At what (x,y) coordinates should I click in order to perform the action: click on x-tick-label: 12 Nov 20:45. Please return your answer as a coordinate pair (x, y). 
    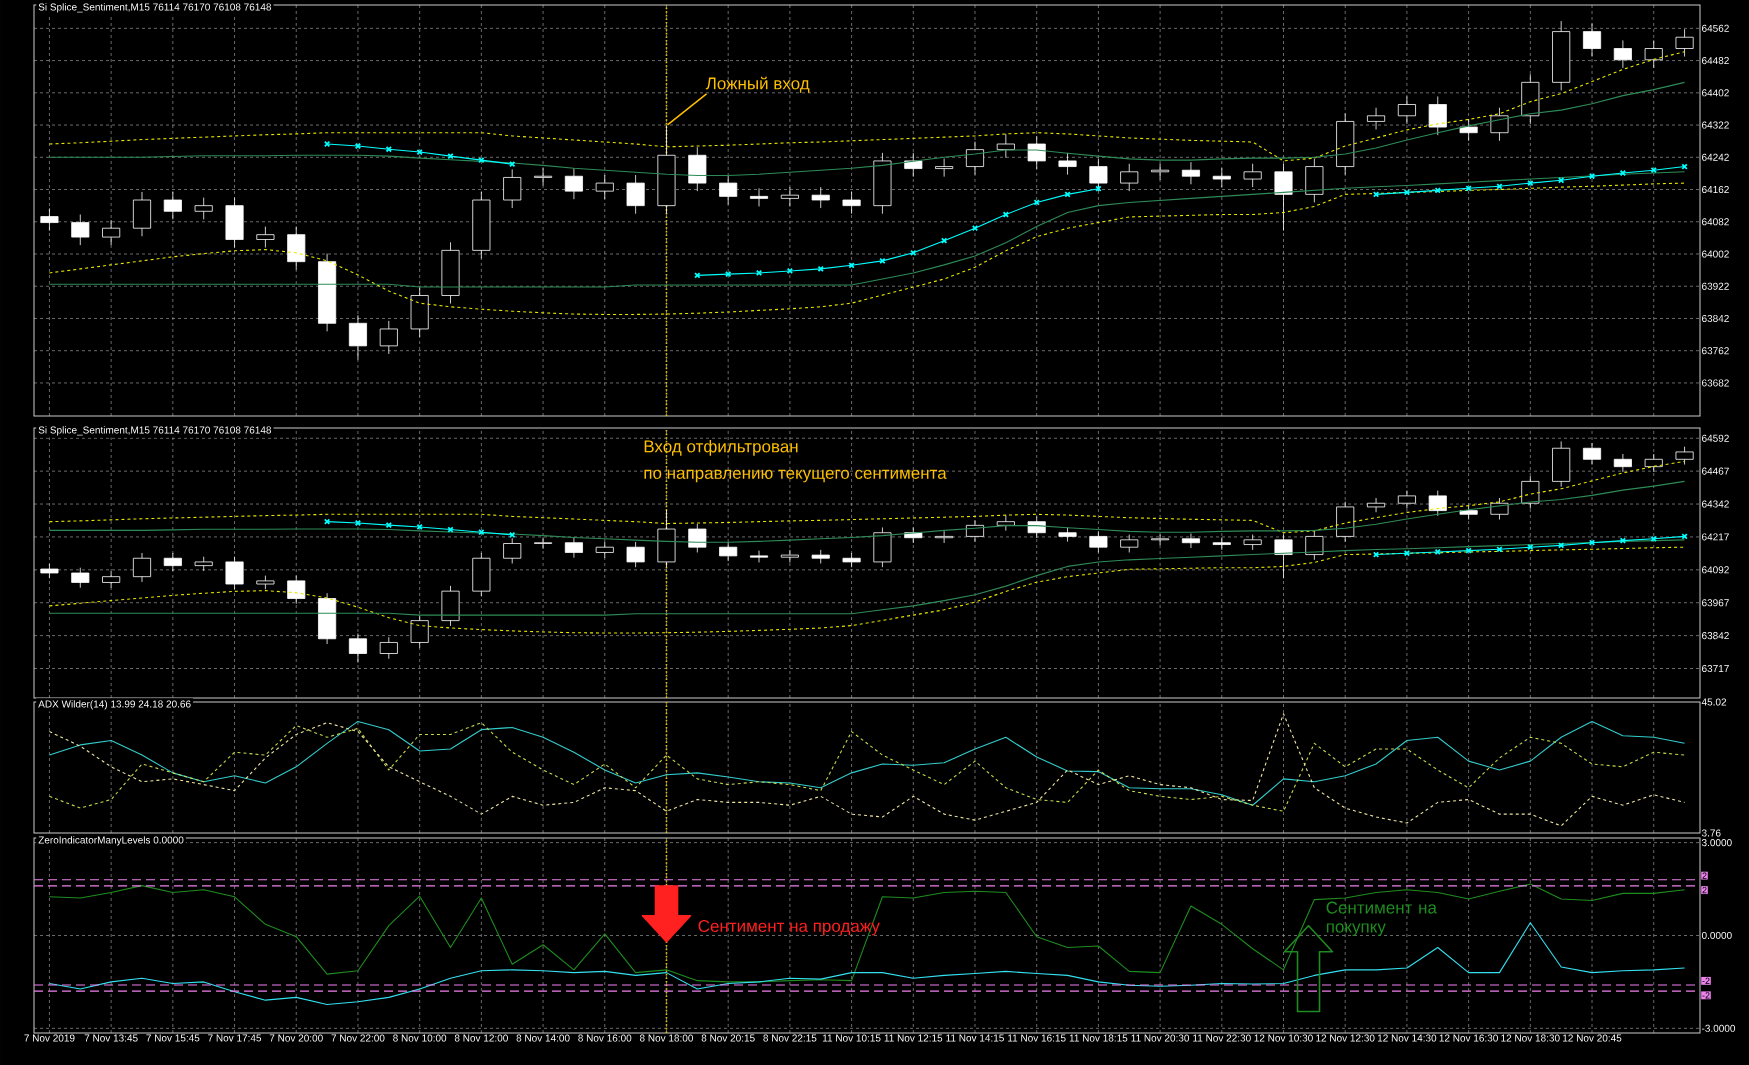
    Looking at the image, I should click on (1592, 1038).